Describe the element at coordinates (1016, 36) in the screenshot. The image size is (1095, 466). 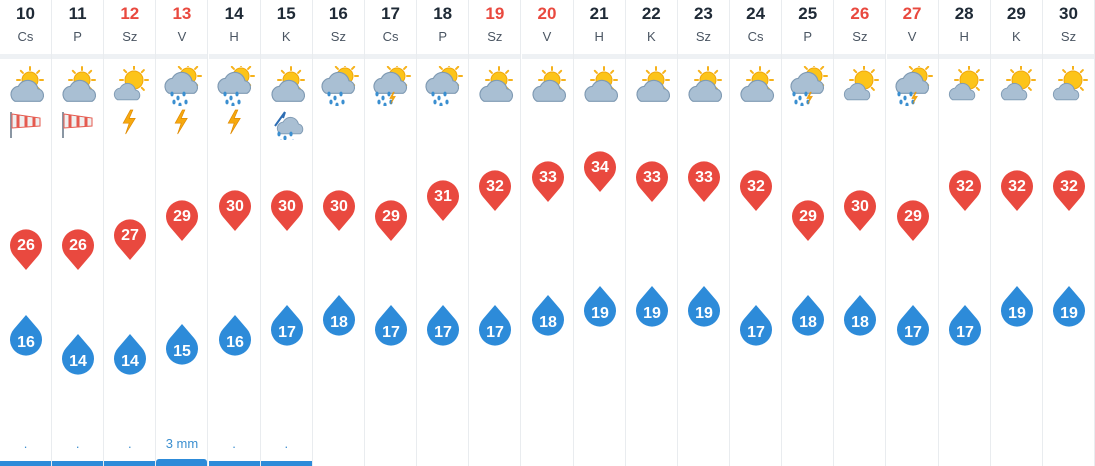
I see `weekday-label: K` at that location.